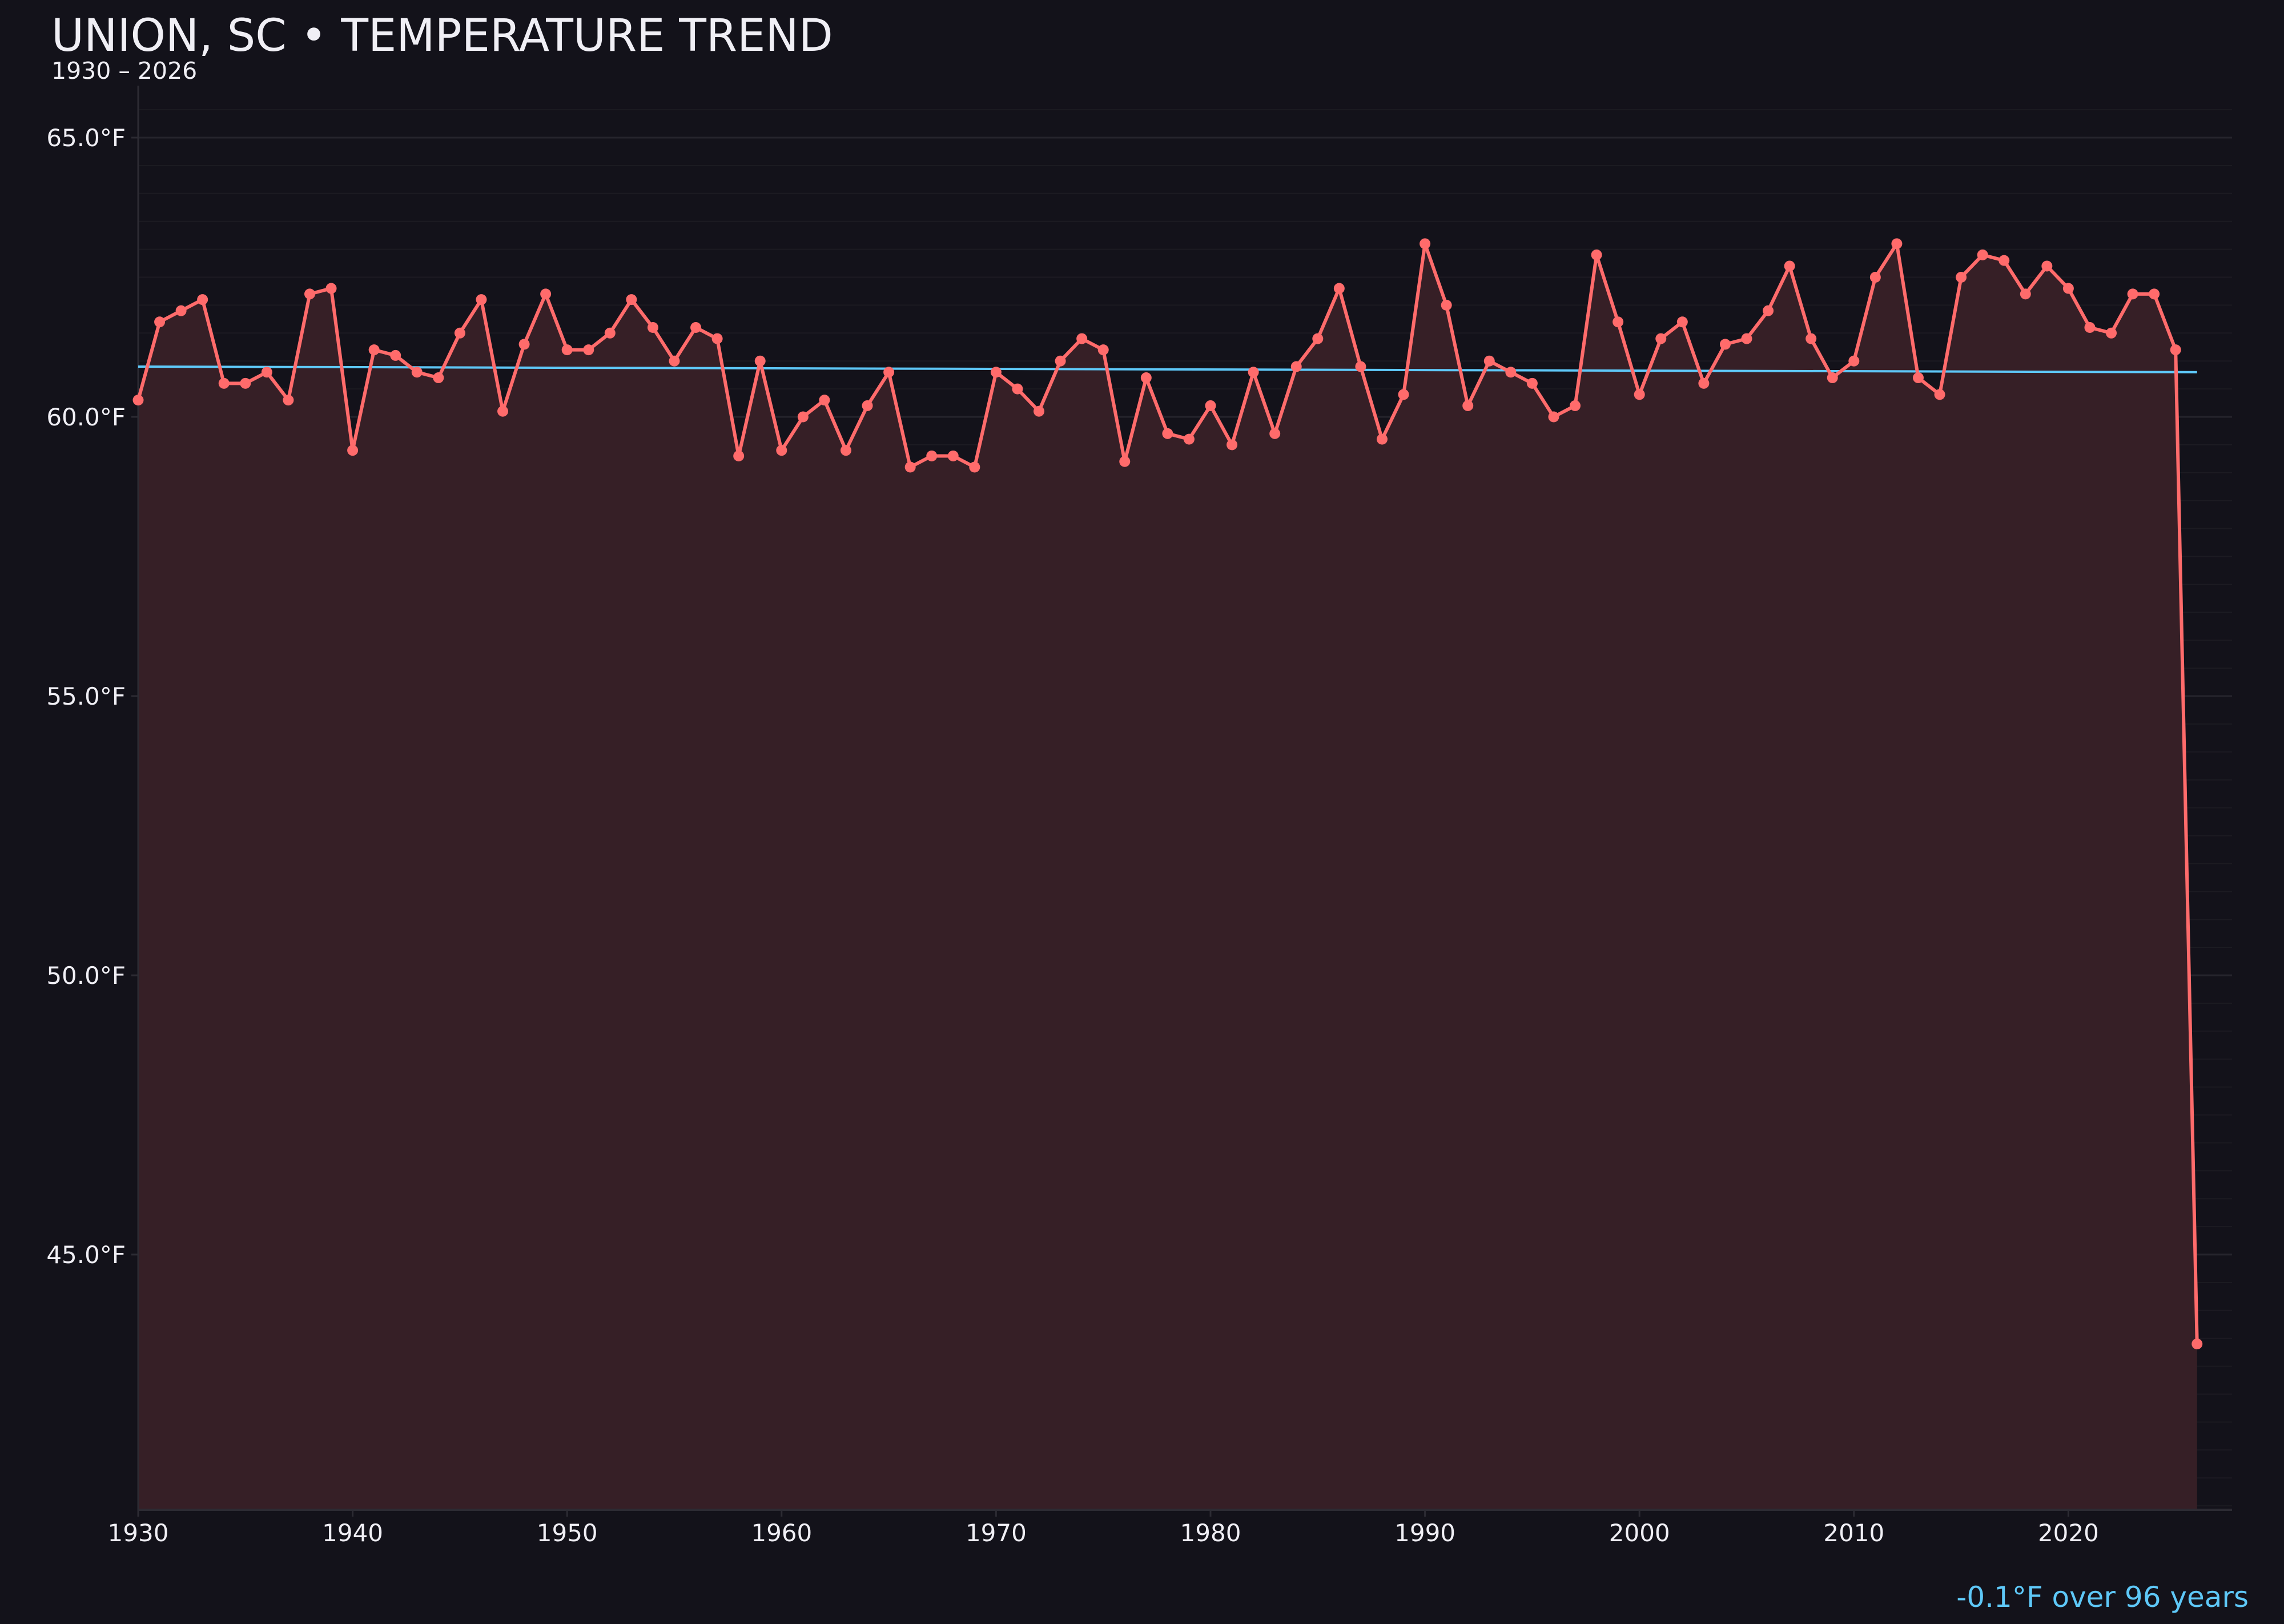 This screenshot has width=2284, height=1624. Describe the element at coordinates (996, 1533) in the screenshot. I see `x-tick-label: 1970` at that location.